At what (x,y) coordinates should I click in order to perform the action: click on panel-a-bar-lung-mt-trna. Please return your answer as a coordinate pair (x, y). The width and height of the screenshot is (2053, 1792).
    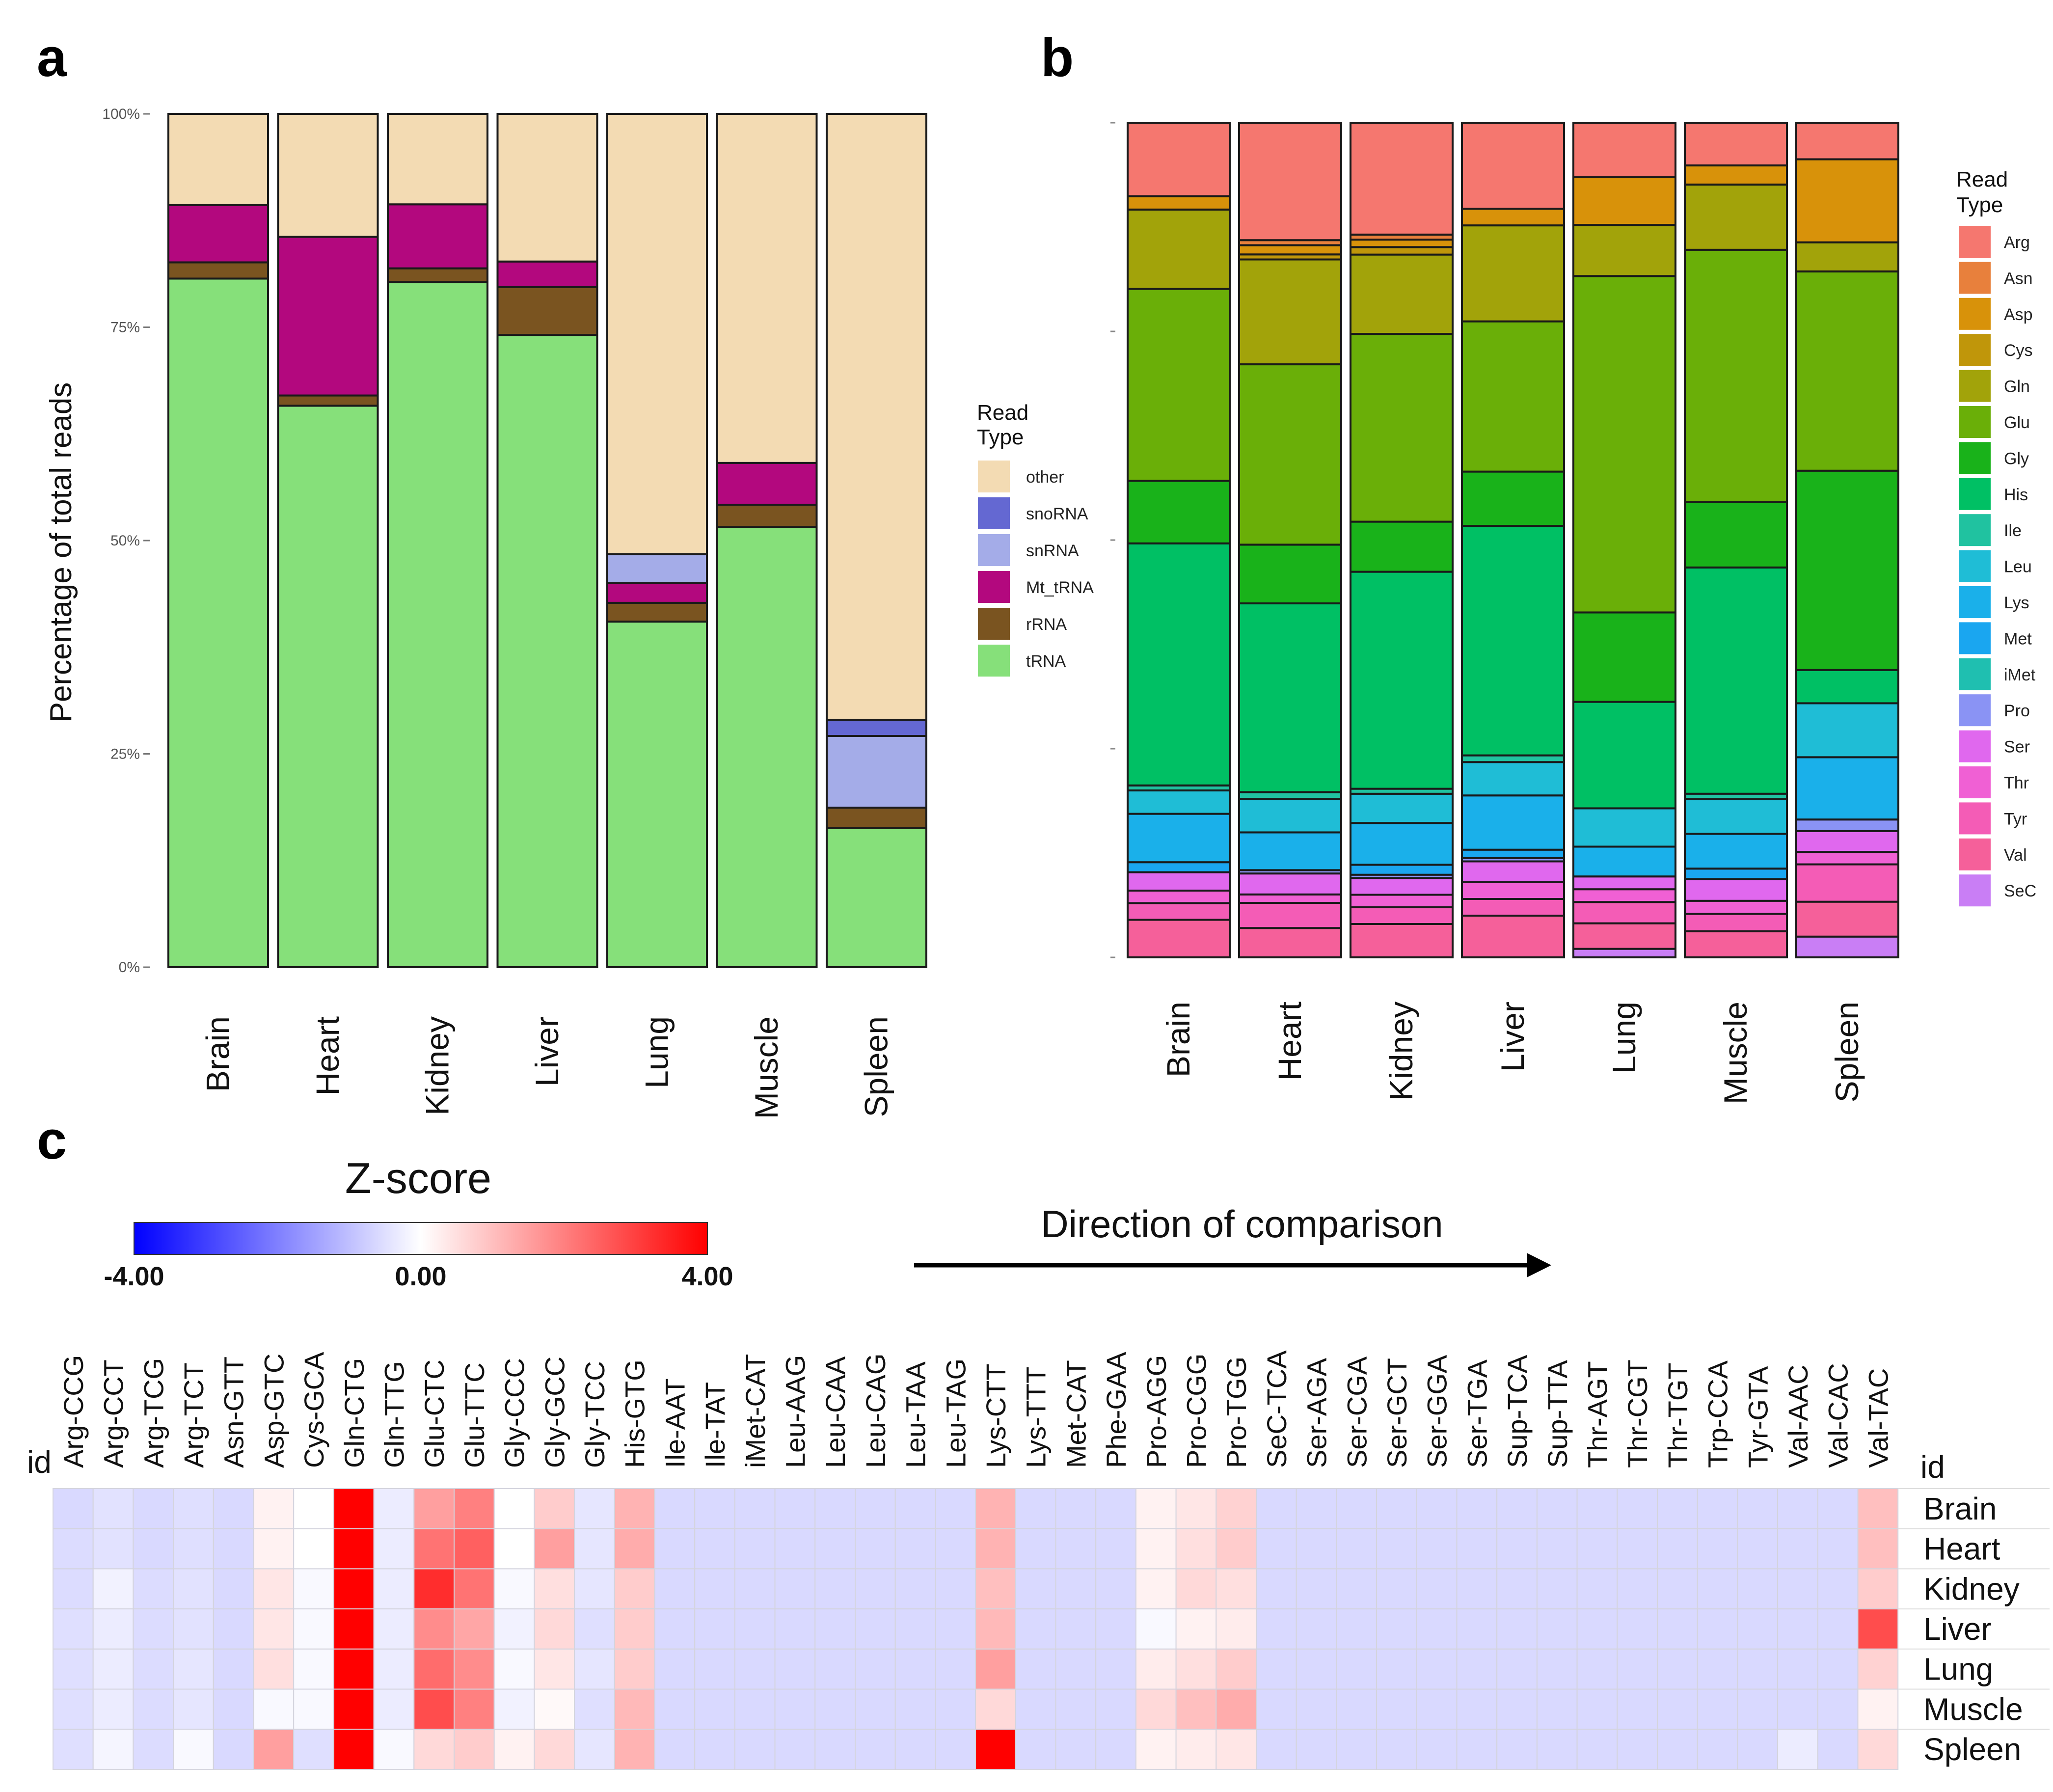
    Looking at the image, I should click on (657, 593).